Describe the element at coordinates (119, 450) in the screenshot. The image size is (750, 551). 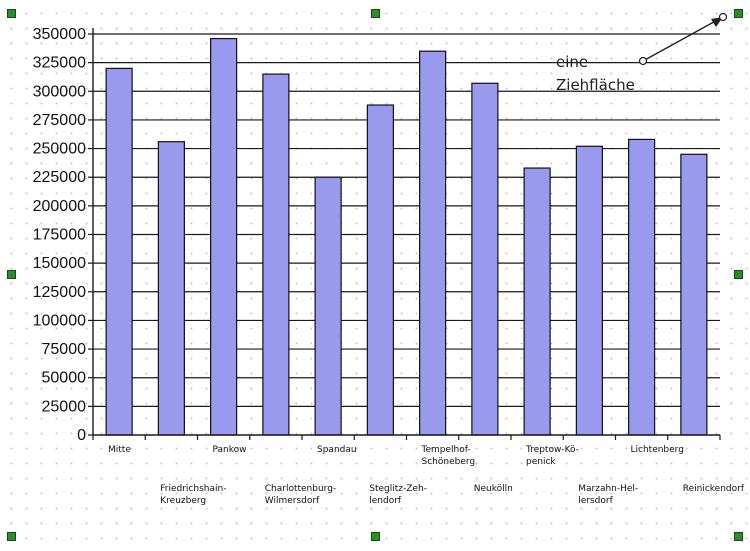
I see `x-tick-label-0: Mitte` at that location.